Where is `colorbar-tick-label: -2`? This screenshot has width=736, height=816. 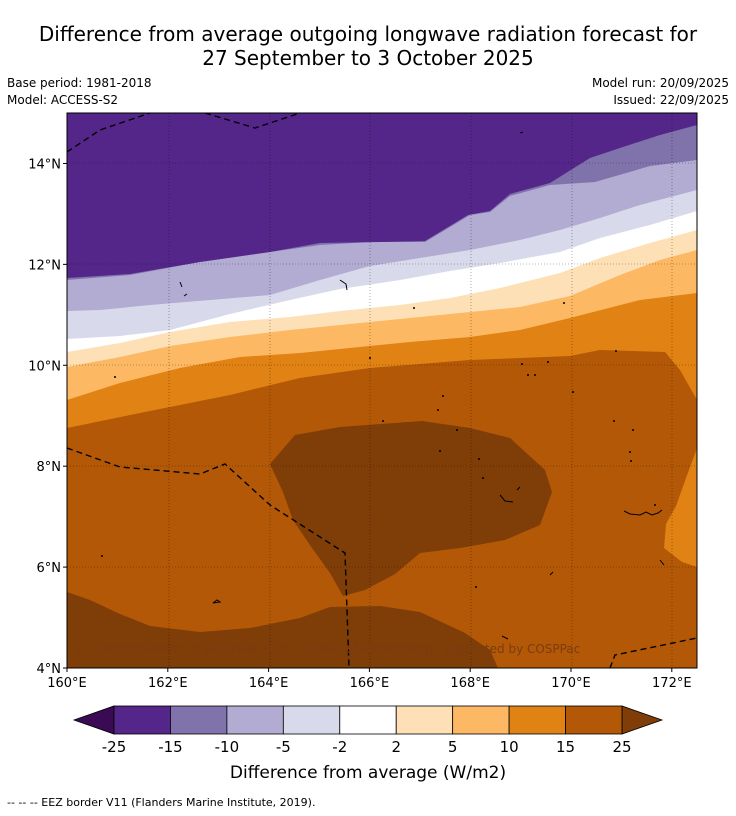 colorbar-tick-label: -2 is located at coordinates (339, 747).